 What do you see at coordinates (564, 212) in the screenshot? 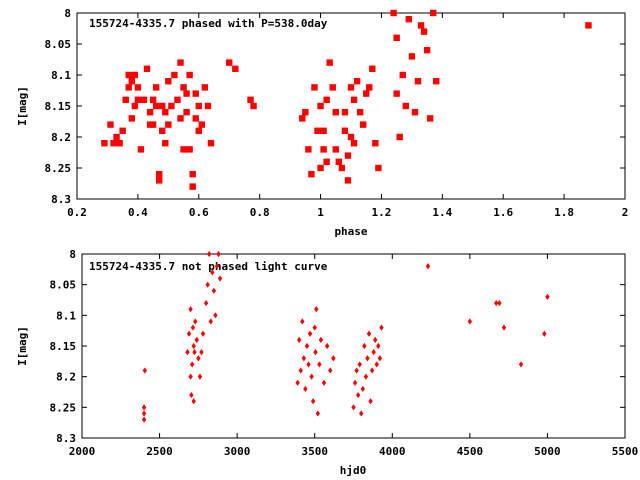
I see `x-tick-label: 1.8` at bounding box center [564, 212].